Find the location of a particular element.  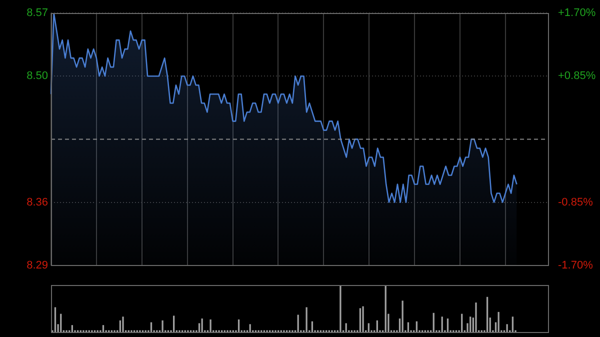

y-tick-label: 8.57 is located at coordinates (37, 13).